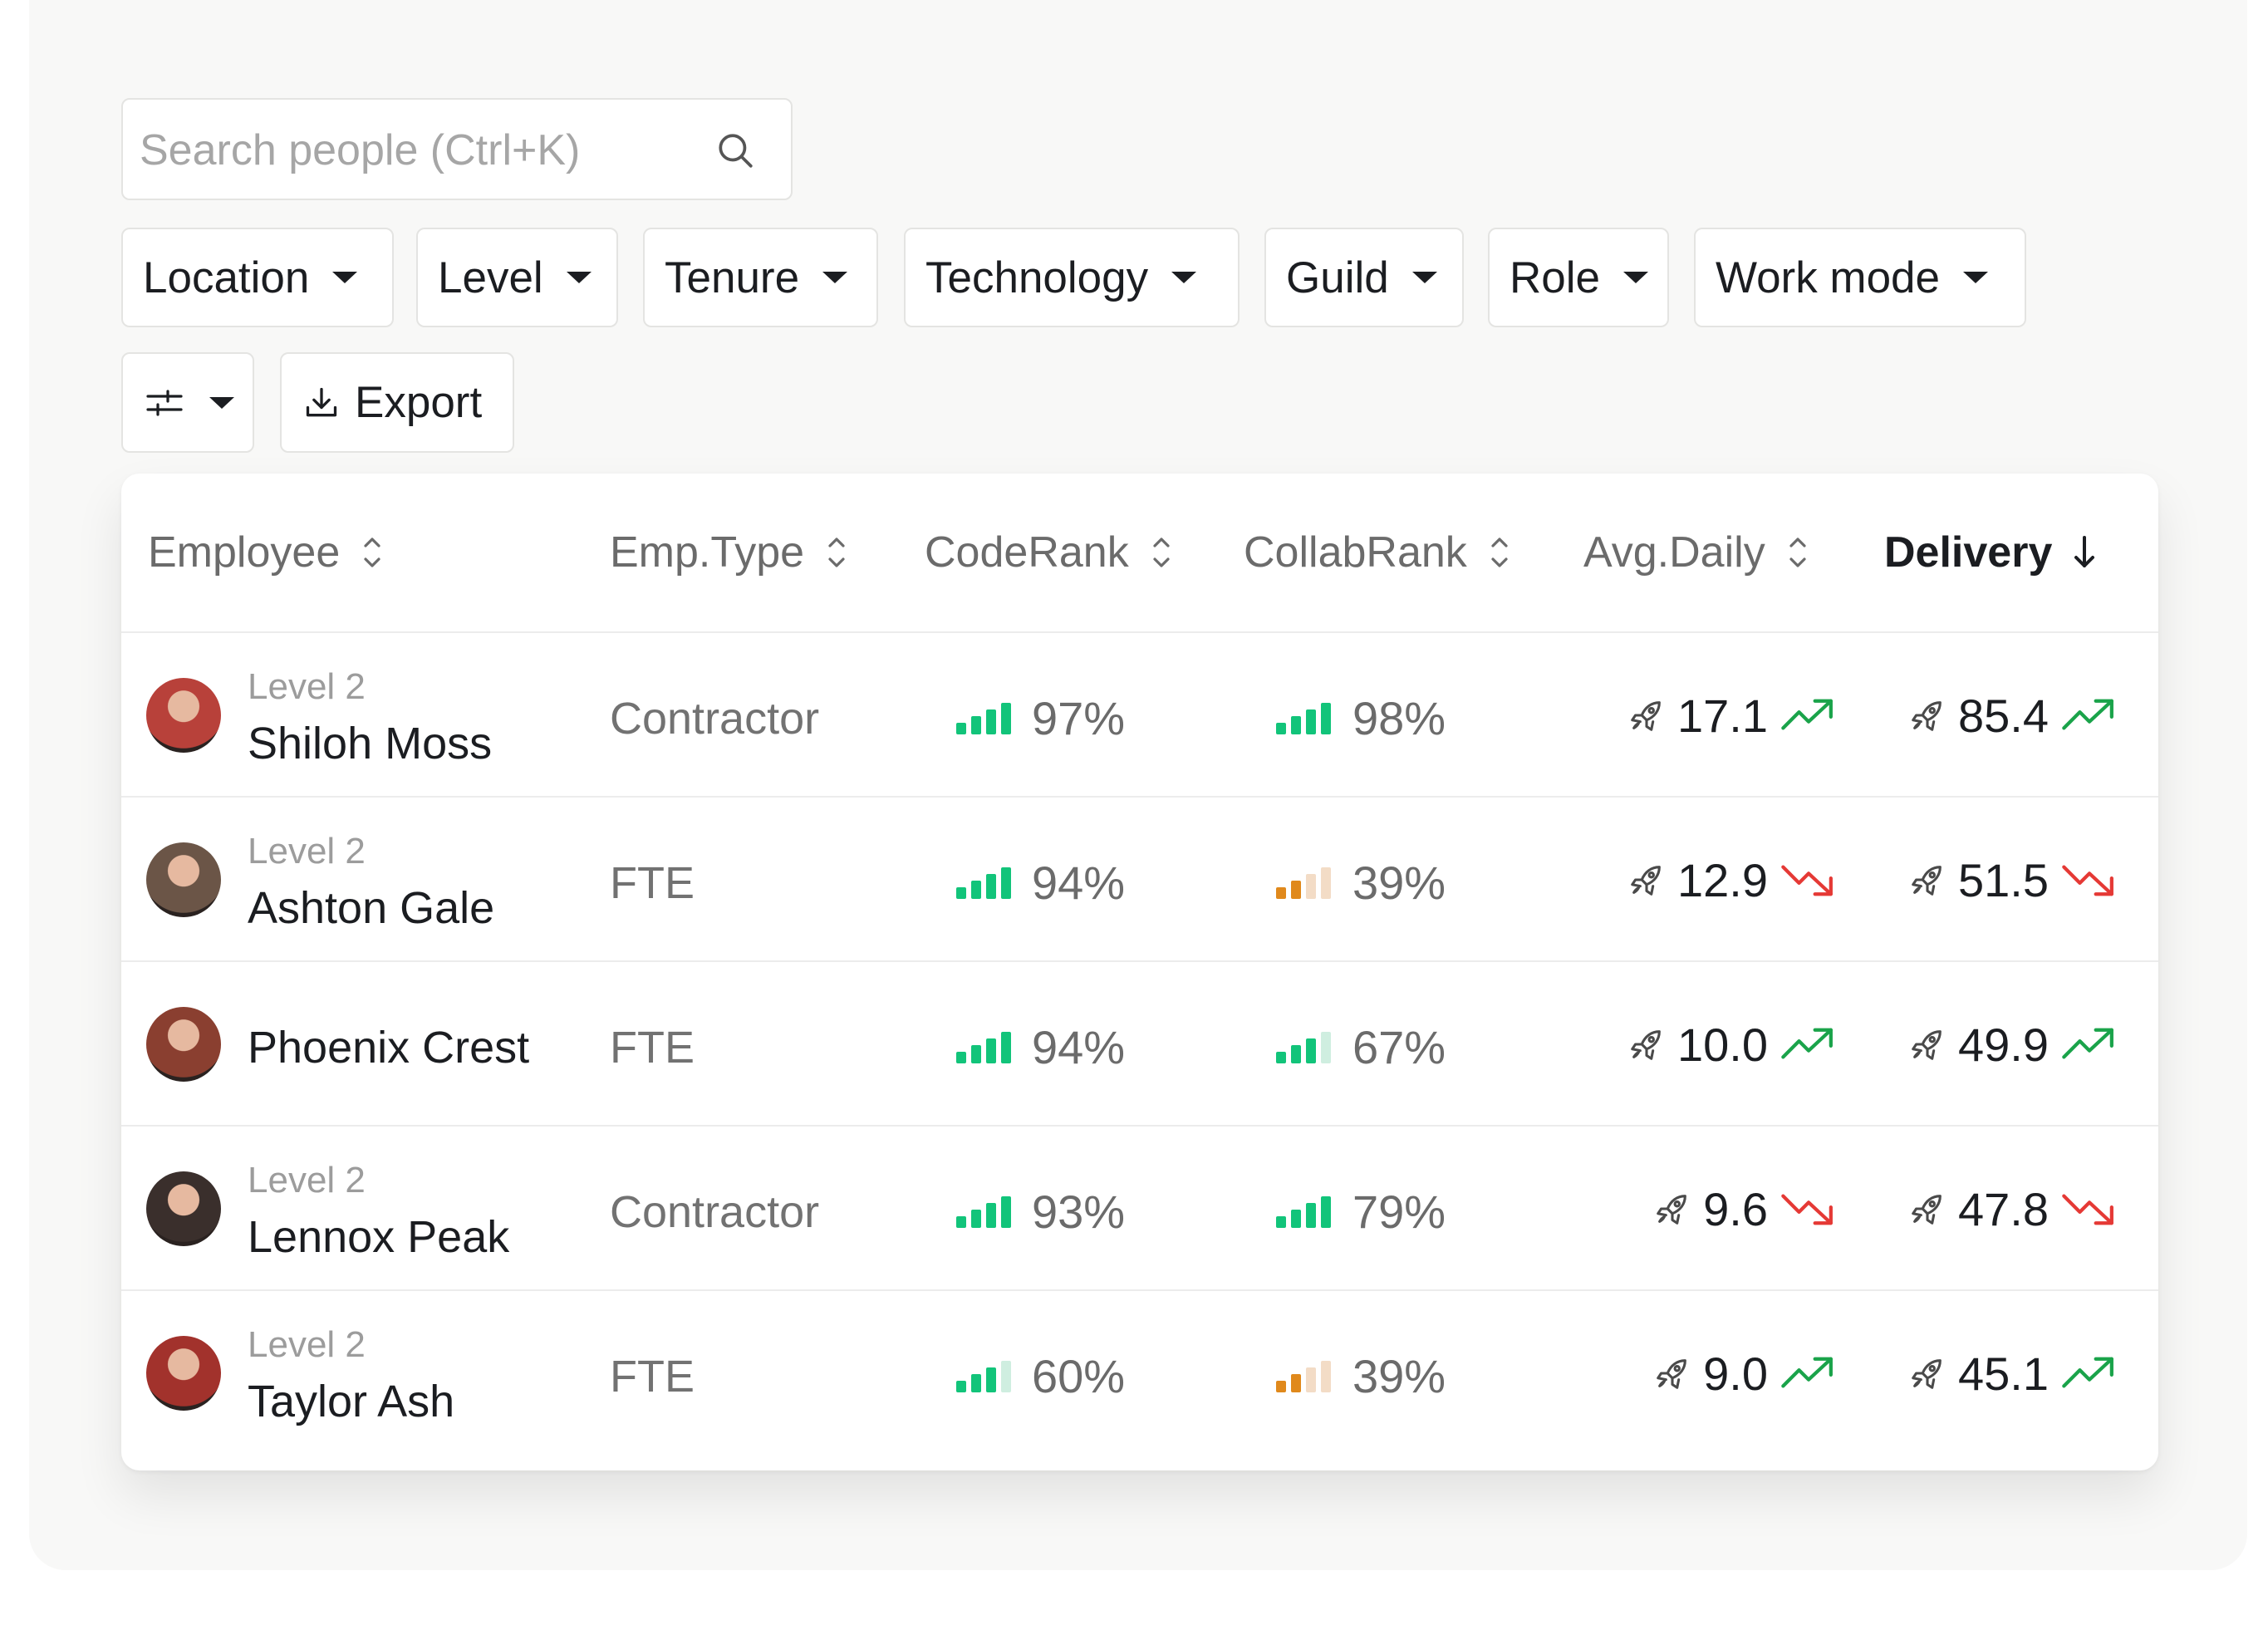 The height and width of the screenshot is (1625, 2268). What do you see at coordinates (1079, 718) in the screenshot?
I see `coderank-value: 97%` at bounding box center [1079, 718].